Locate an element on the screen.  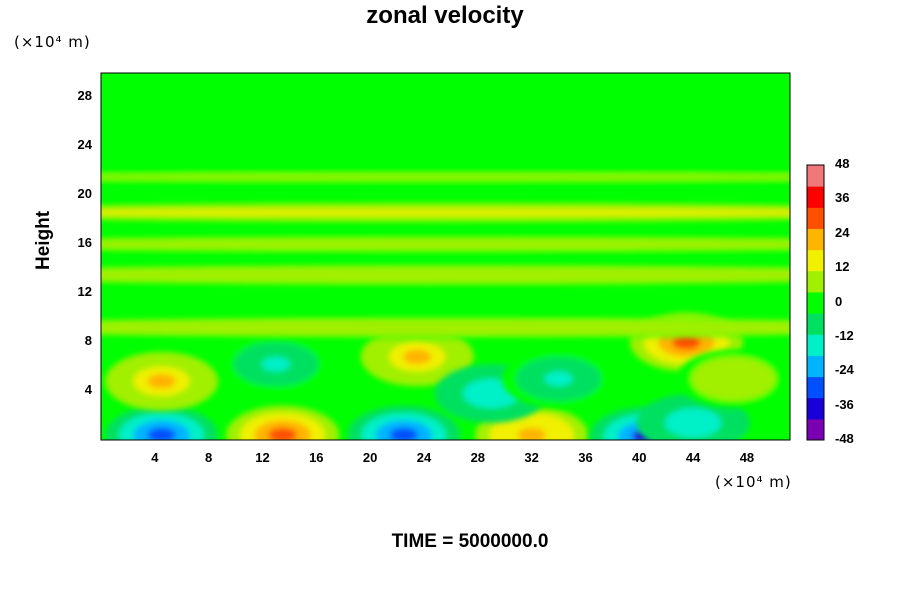
colorbar-tick-label: -48 is located at coordinates (844, 438).